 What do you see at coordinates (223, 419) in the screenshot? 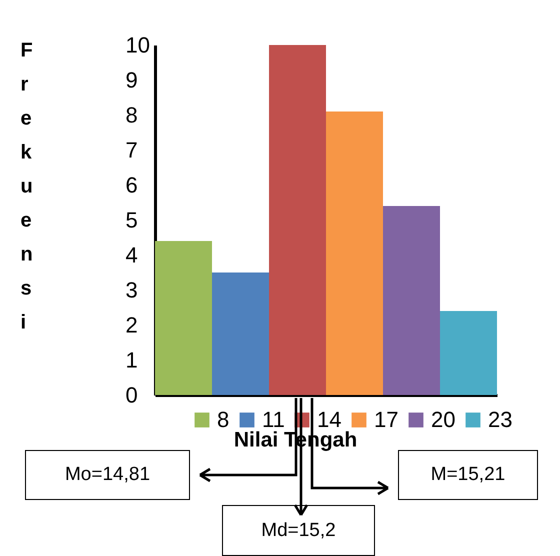
I see `legend-label: 8` at bounding box center [223, 419].